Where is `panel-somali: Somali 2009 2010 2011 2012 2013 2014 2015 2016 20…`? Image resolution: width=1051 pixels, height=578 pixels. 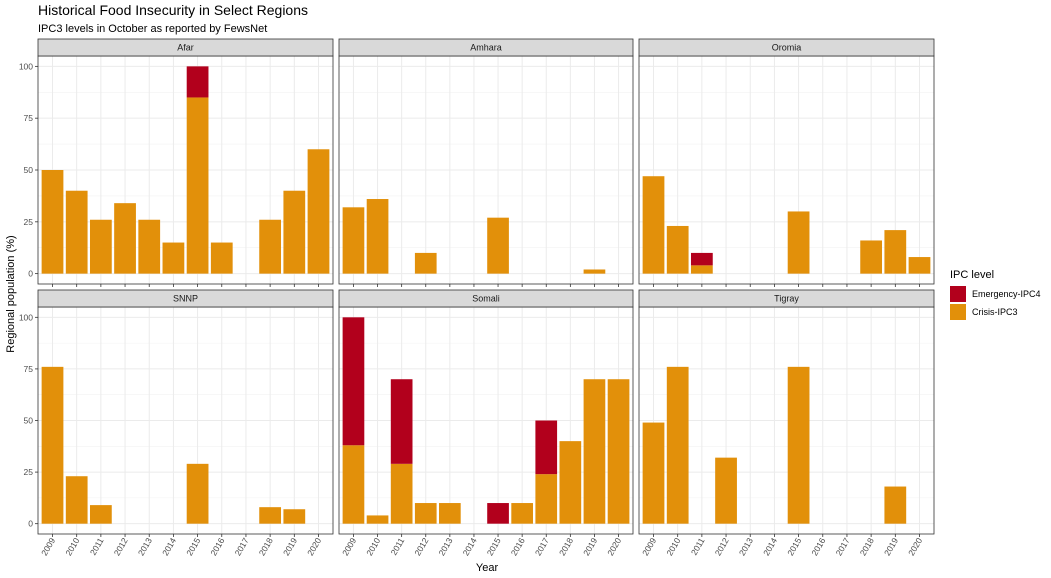
panel-somali: Somali 2009 2010 2011 2012 2013 2014 2015 2016 20… is located at coordinates (486, 423).